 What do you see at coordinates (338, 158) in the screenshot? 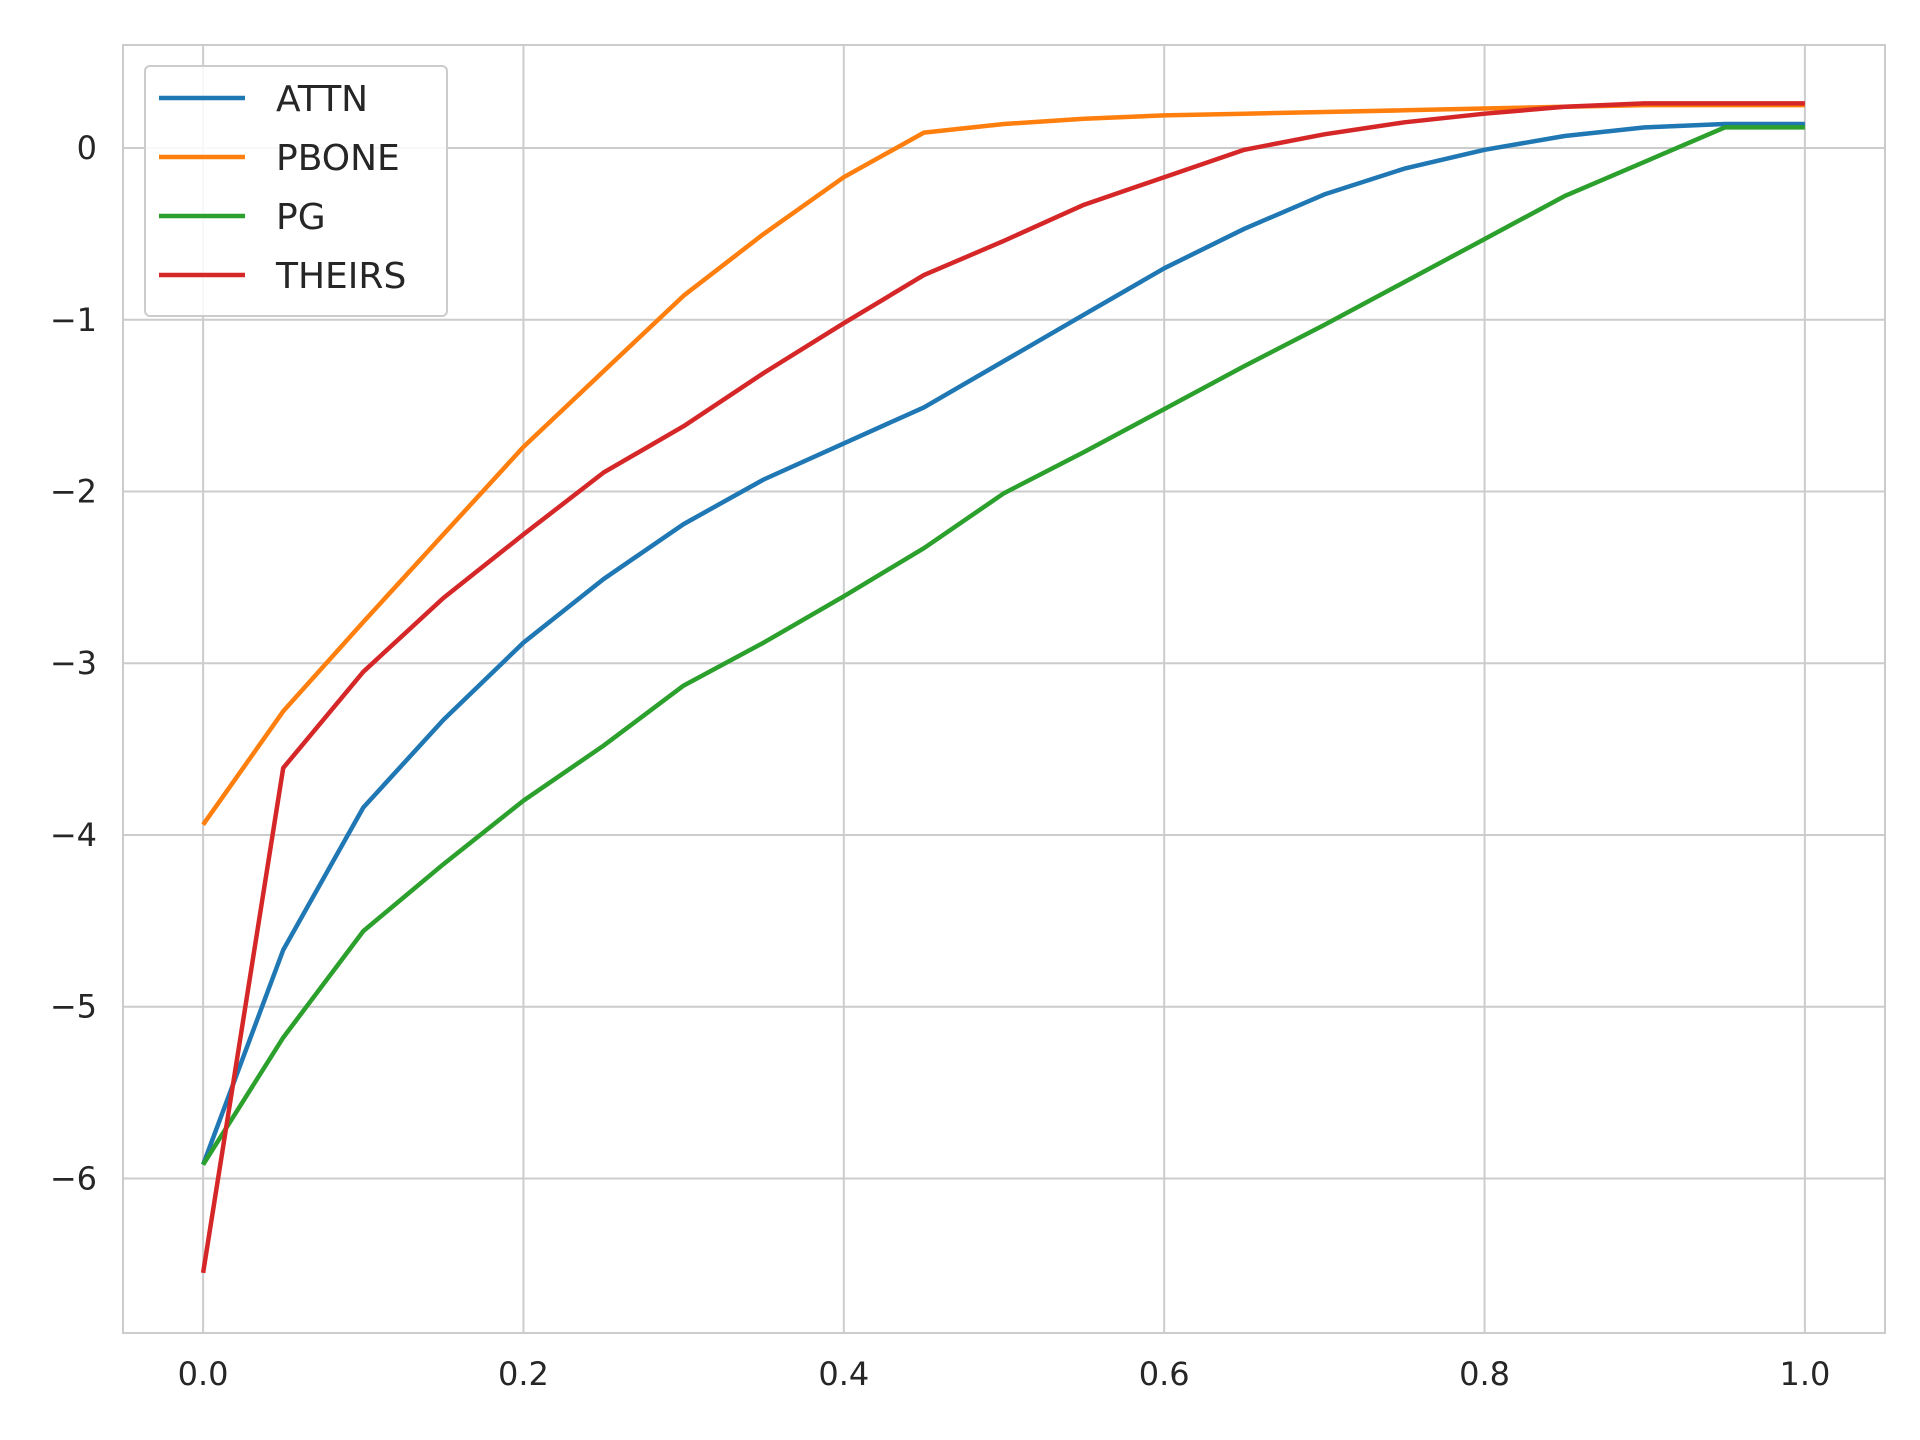
I see `legend-label-pbone: PBONE` at bounding box center [338, 158].